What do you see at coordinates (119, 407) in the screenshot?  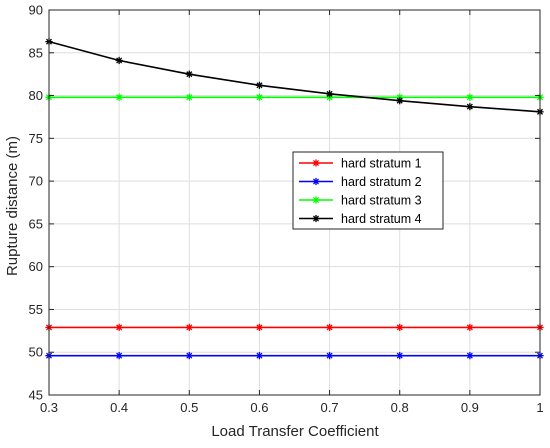 I see `x-tick-label: 0.4` at bounding box center [119, 407].